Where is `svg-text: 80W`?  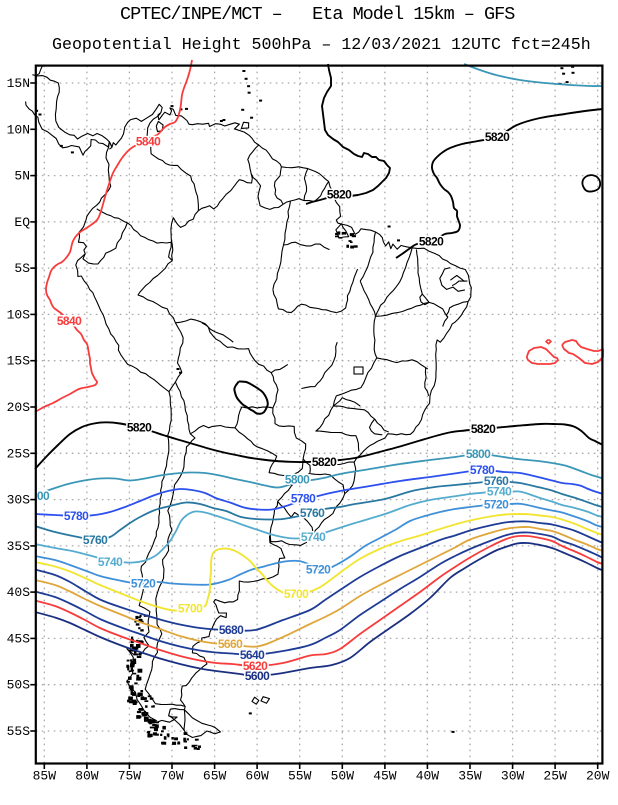 svg-text: 80W is located at coordinates (87, 776).